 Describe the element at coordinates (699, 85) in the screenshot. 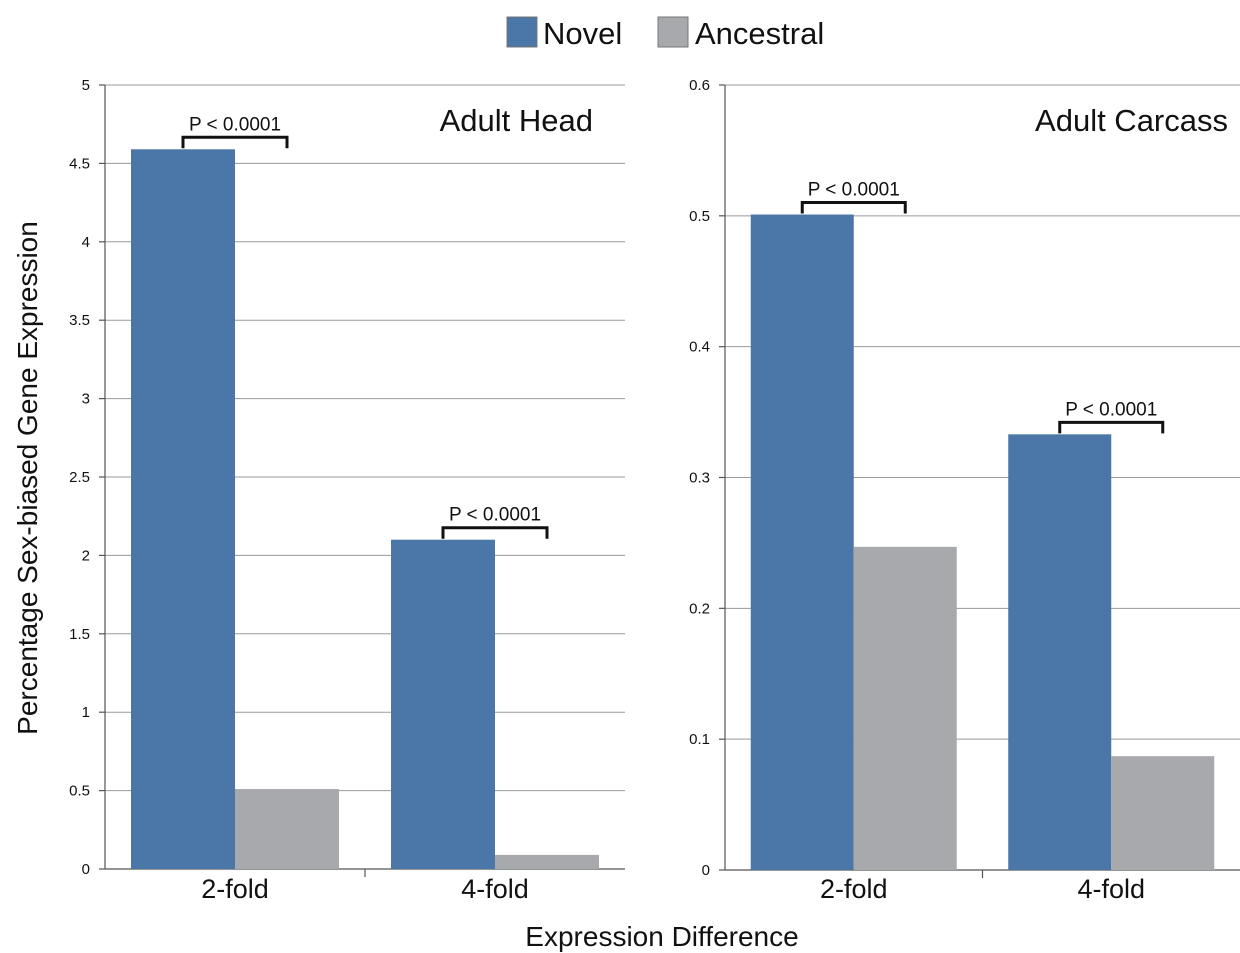

I see `y-tick-label: 0.6` at that location.